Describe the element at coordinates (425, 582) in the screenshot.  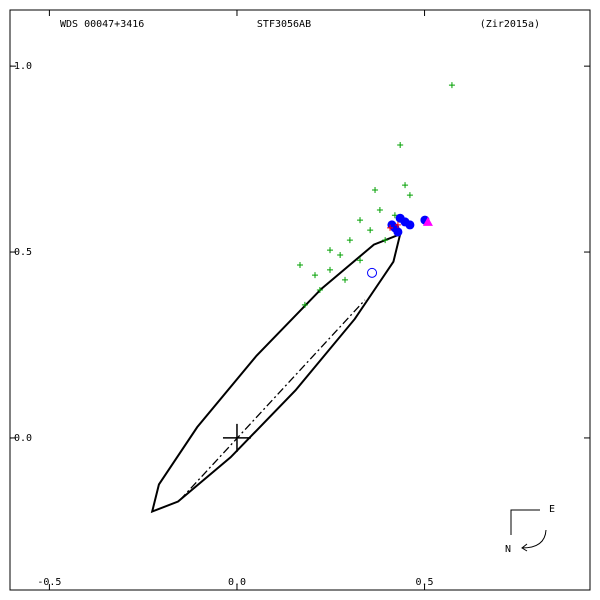
I see `x-tick-label: 0.5` at that location.